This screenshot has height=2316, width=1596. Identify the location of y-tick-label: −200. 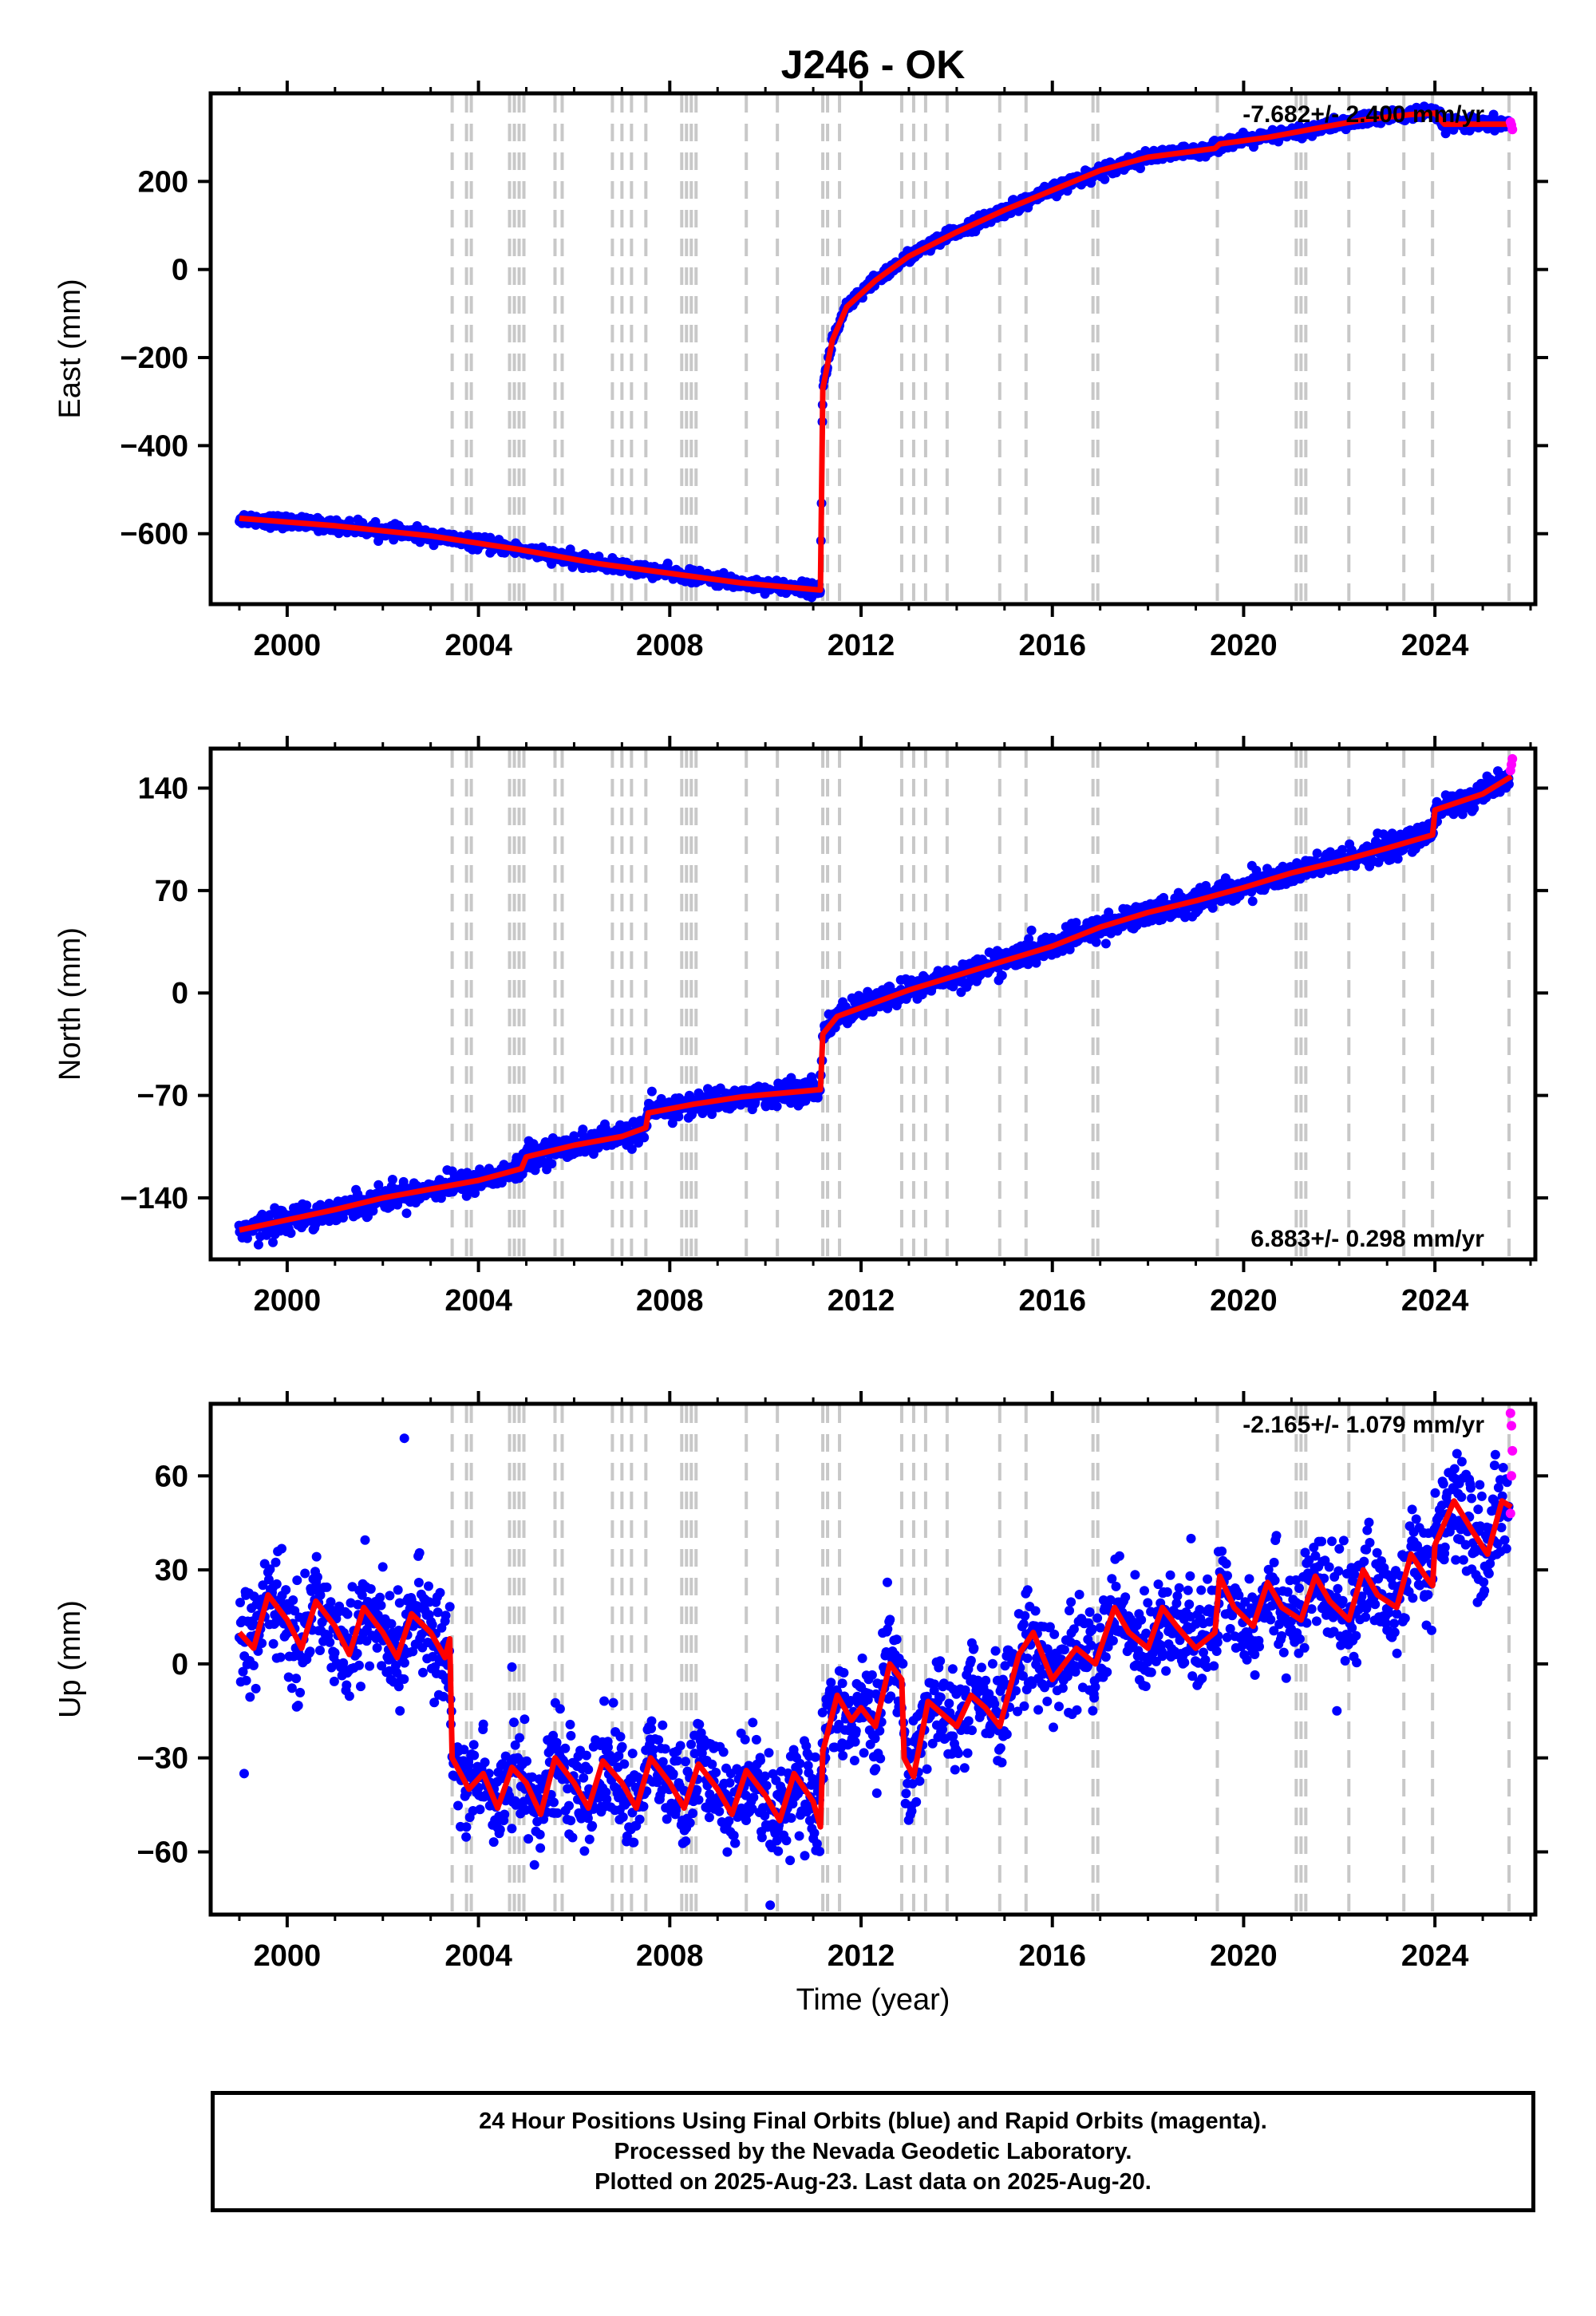
(154, 358).